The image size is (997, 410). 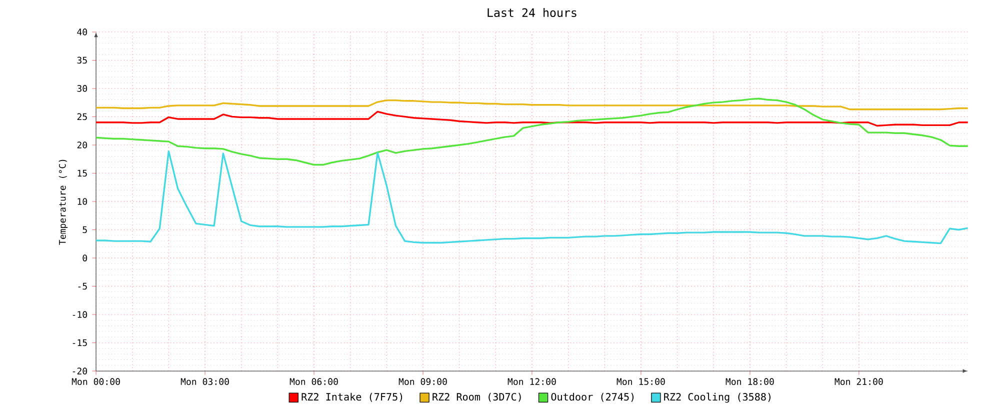 What do you see at coordinates (82, 116) in the screenshot?
I see `y-tick-label: 25` at bounding box center [82, 116].